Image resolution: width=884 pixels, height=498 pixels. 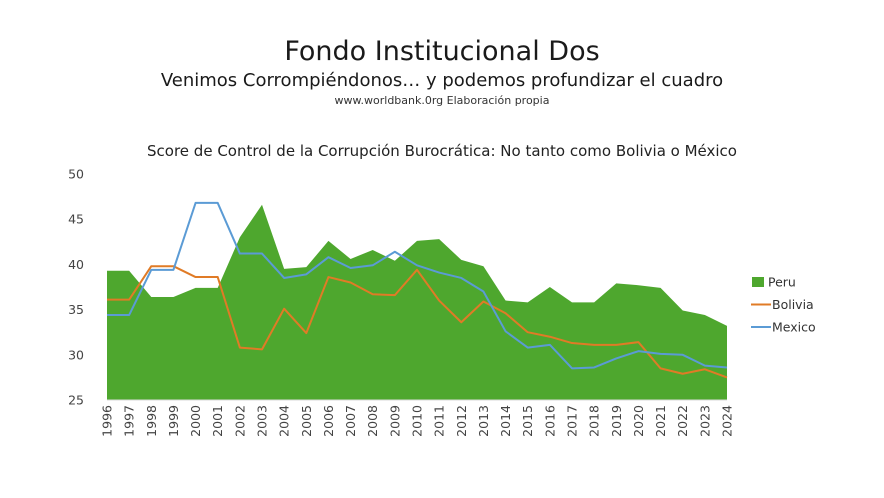 I want to click on y-tick-label: 50, so click(x=76, y=174).